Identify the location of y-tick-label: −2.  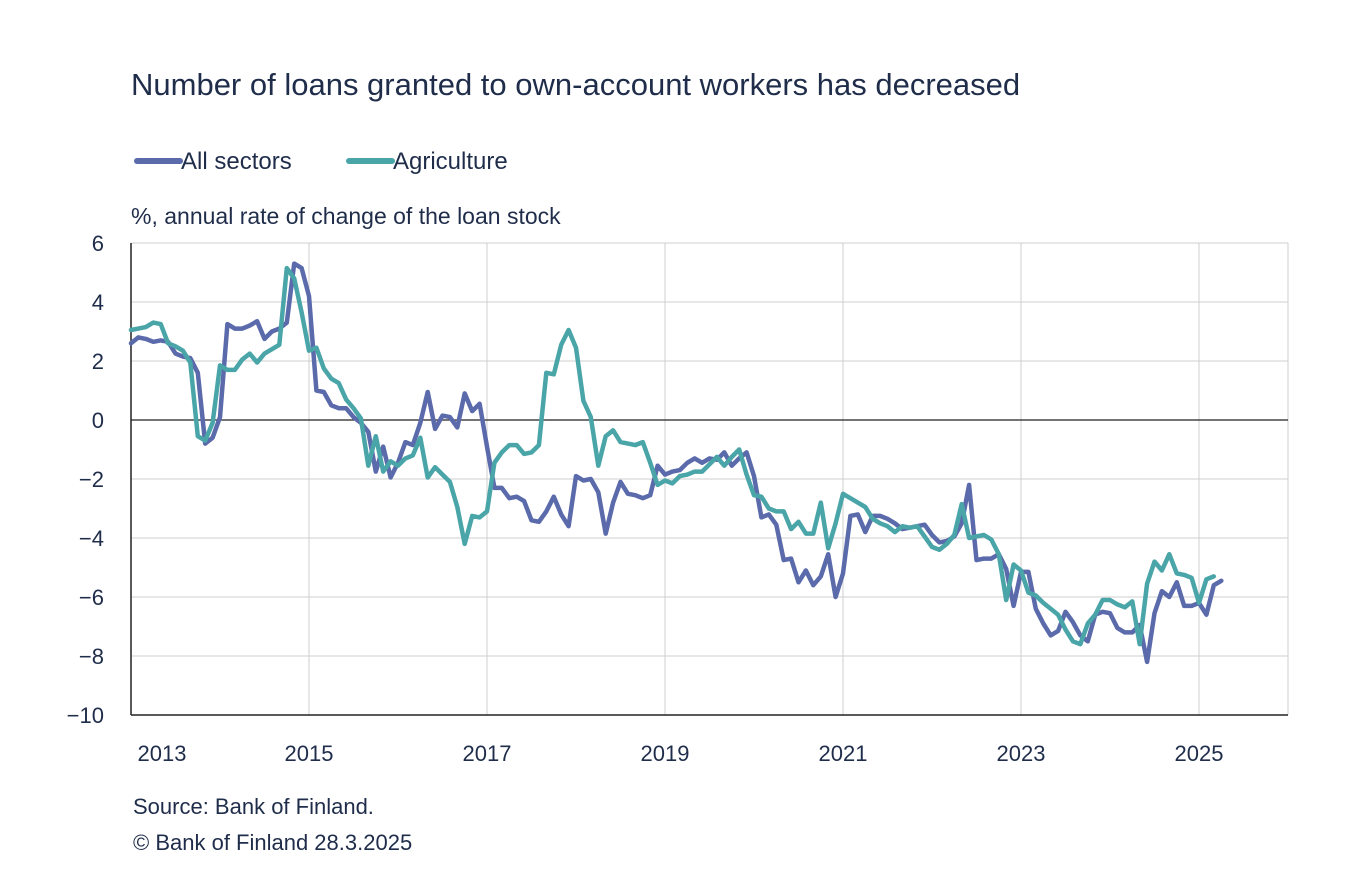
(91, 479).